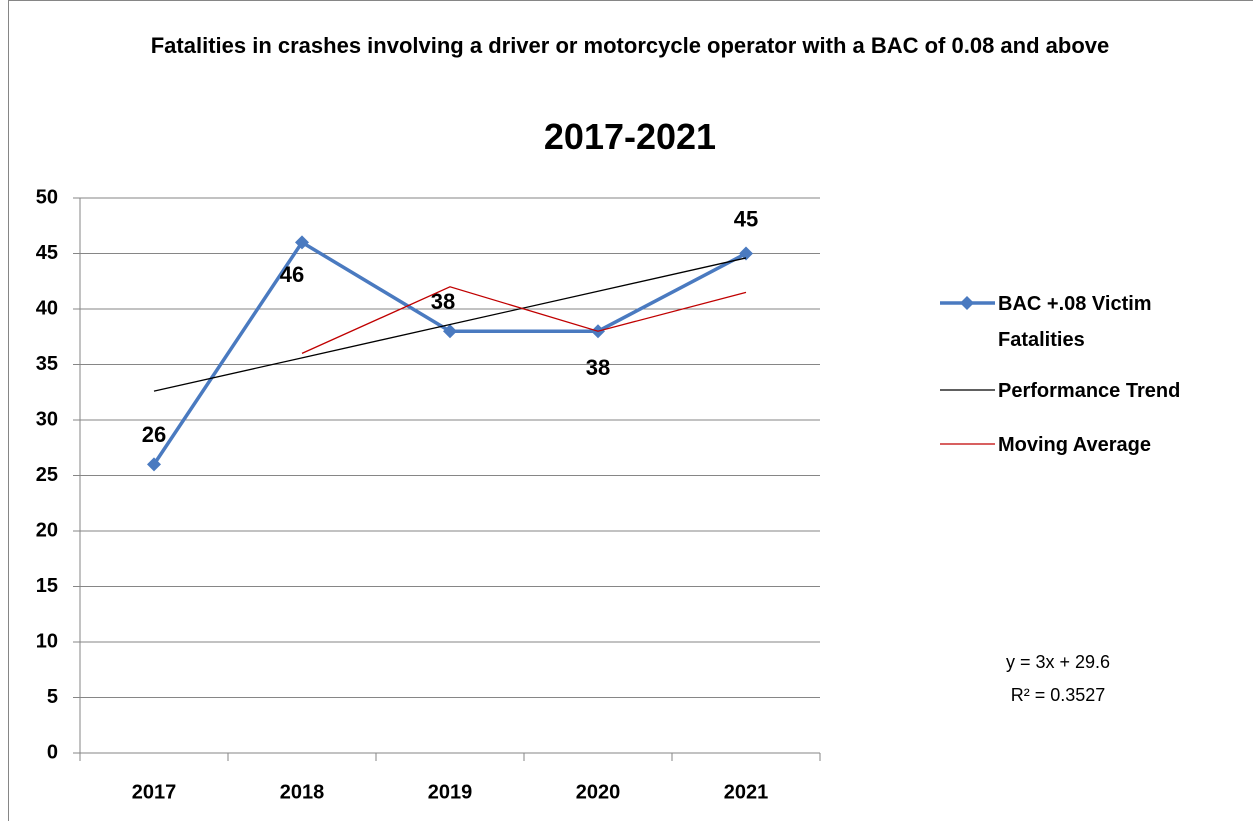  Describe the element at coordinates (47, 197) in the screenshot. I see `y-tick-label: 50` at that location.